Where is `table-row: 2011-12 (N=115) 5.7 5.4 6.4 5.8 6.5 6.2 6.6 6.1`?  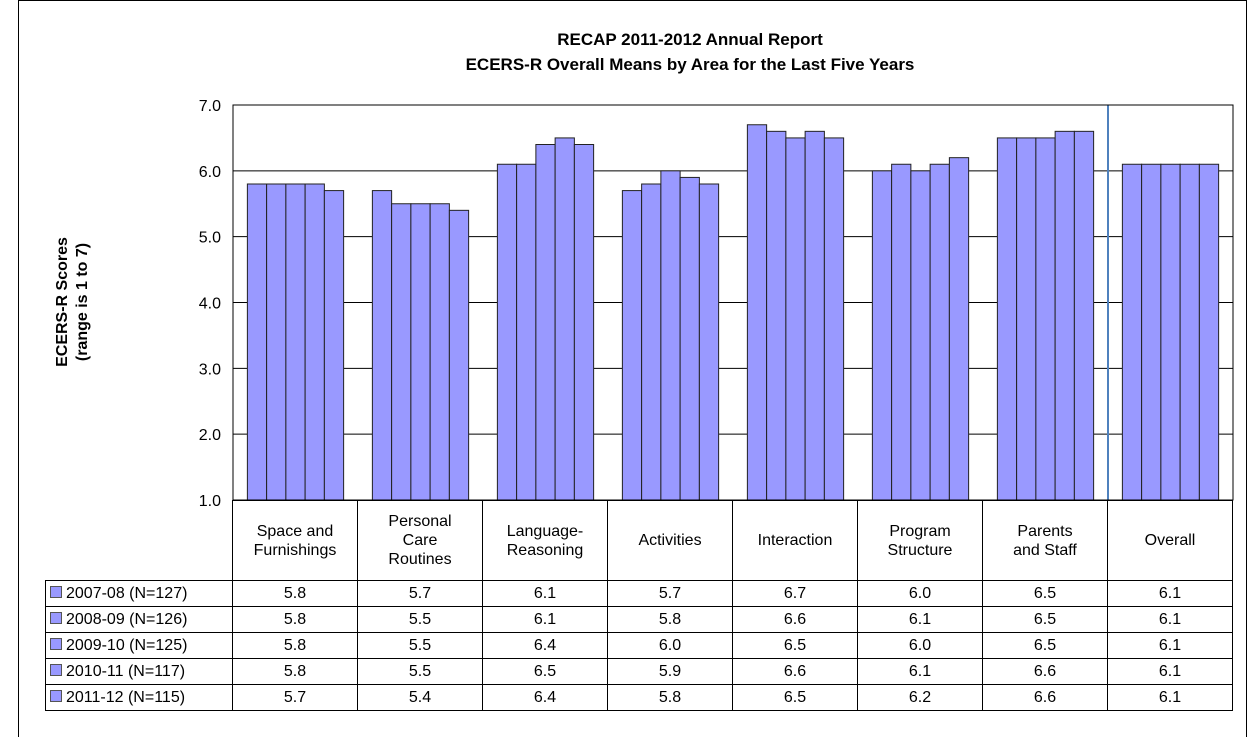
table-row: 2011-12 (N=115) 5.7 5.4 6.4 5.8 6.5 6.2 6.6 6.1 is located at coordinates (639, 697).